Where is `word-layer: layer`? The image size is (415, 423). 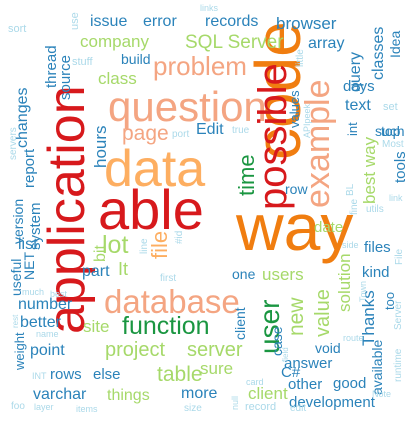
word-layer: layer is located at coordinates (44, 407).